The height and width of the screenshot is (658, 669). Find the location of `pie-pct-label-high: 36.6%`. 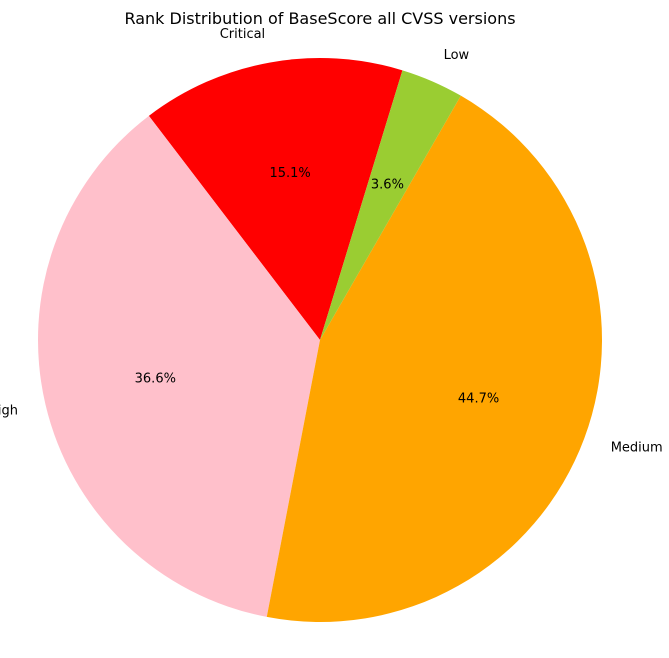

pie-pct-label-high: 36.6% is located at coordinates (155, 378).